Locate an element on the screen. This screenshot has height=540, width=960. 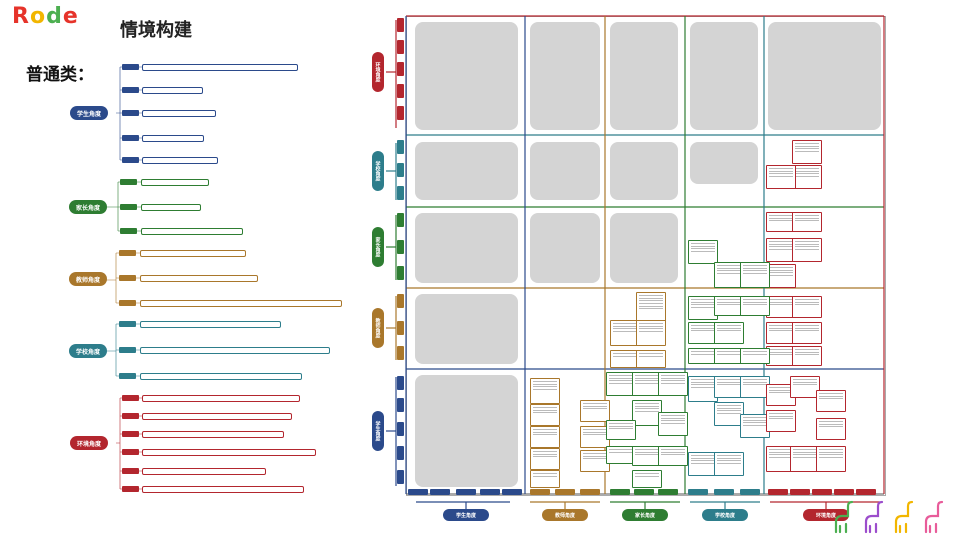
student-tag is located at coordinates (130, 160).